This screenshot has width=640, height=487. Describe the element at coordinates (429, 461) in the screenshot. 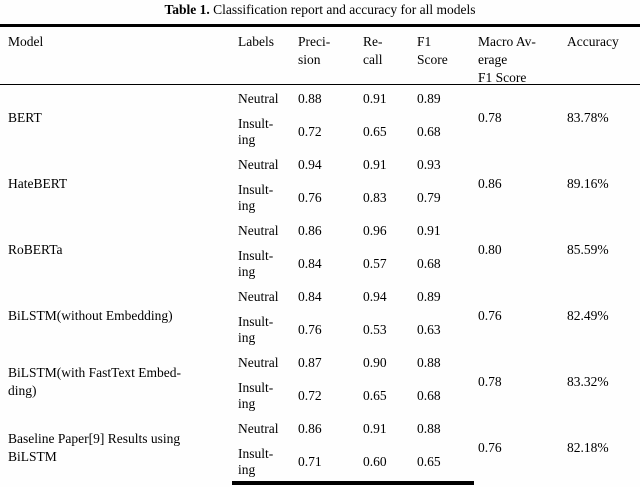

I see `f1-value: 0.65` at that location.